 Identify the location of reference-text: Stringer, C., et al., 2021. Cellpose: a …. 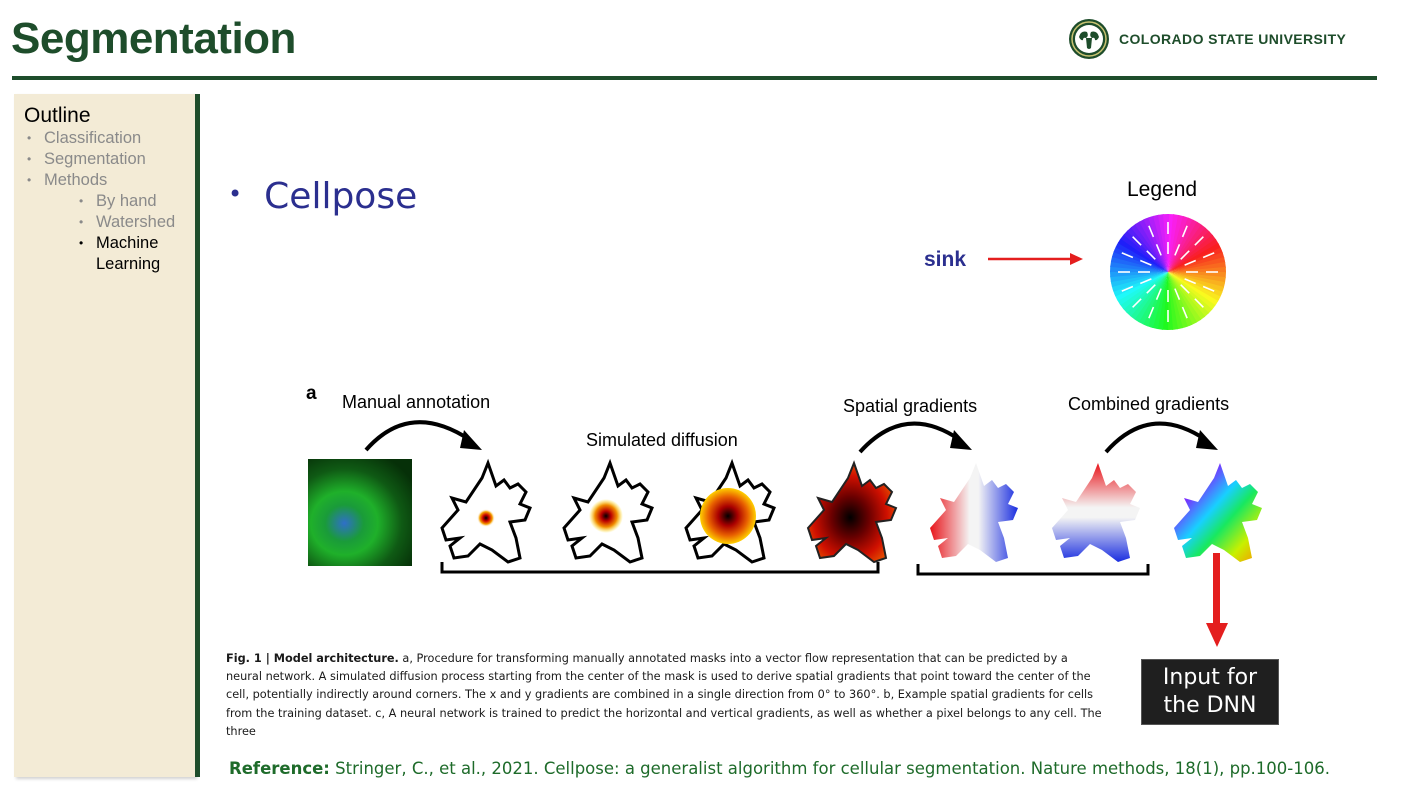
(829, 768).